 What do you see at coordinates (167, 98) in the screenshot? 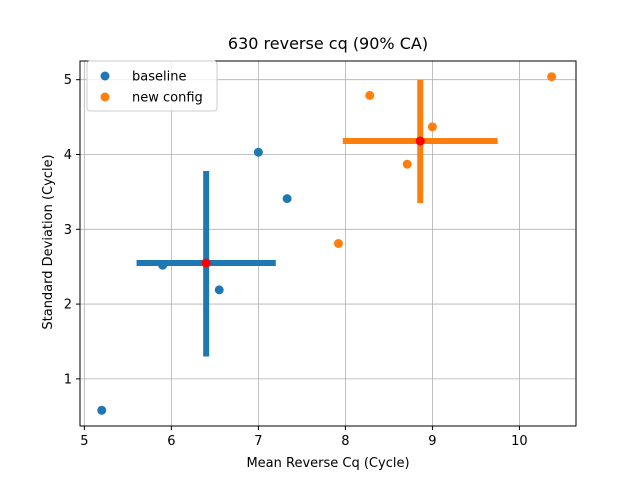
I see `legend-label-new-config: new config` at bounding box center [167, 98].